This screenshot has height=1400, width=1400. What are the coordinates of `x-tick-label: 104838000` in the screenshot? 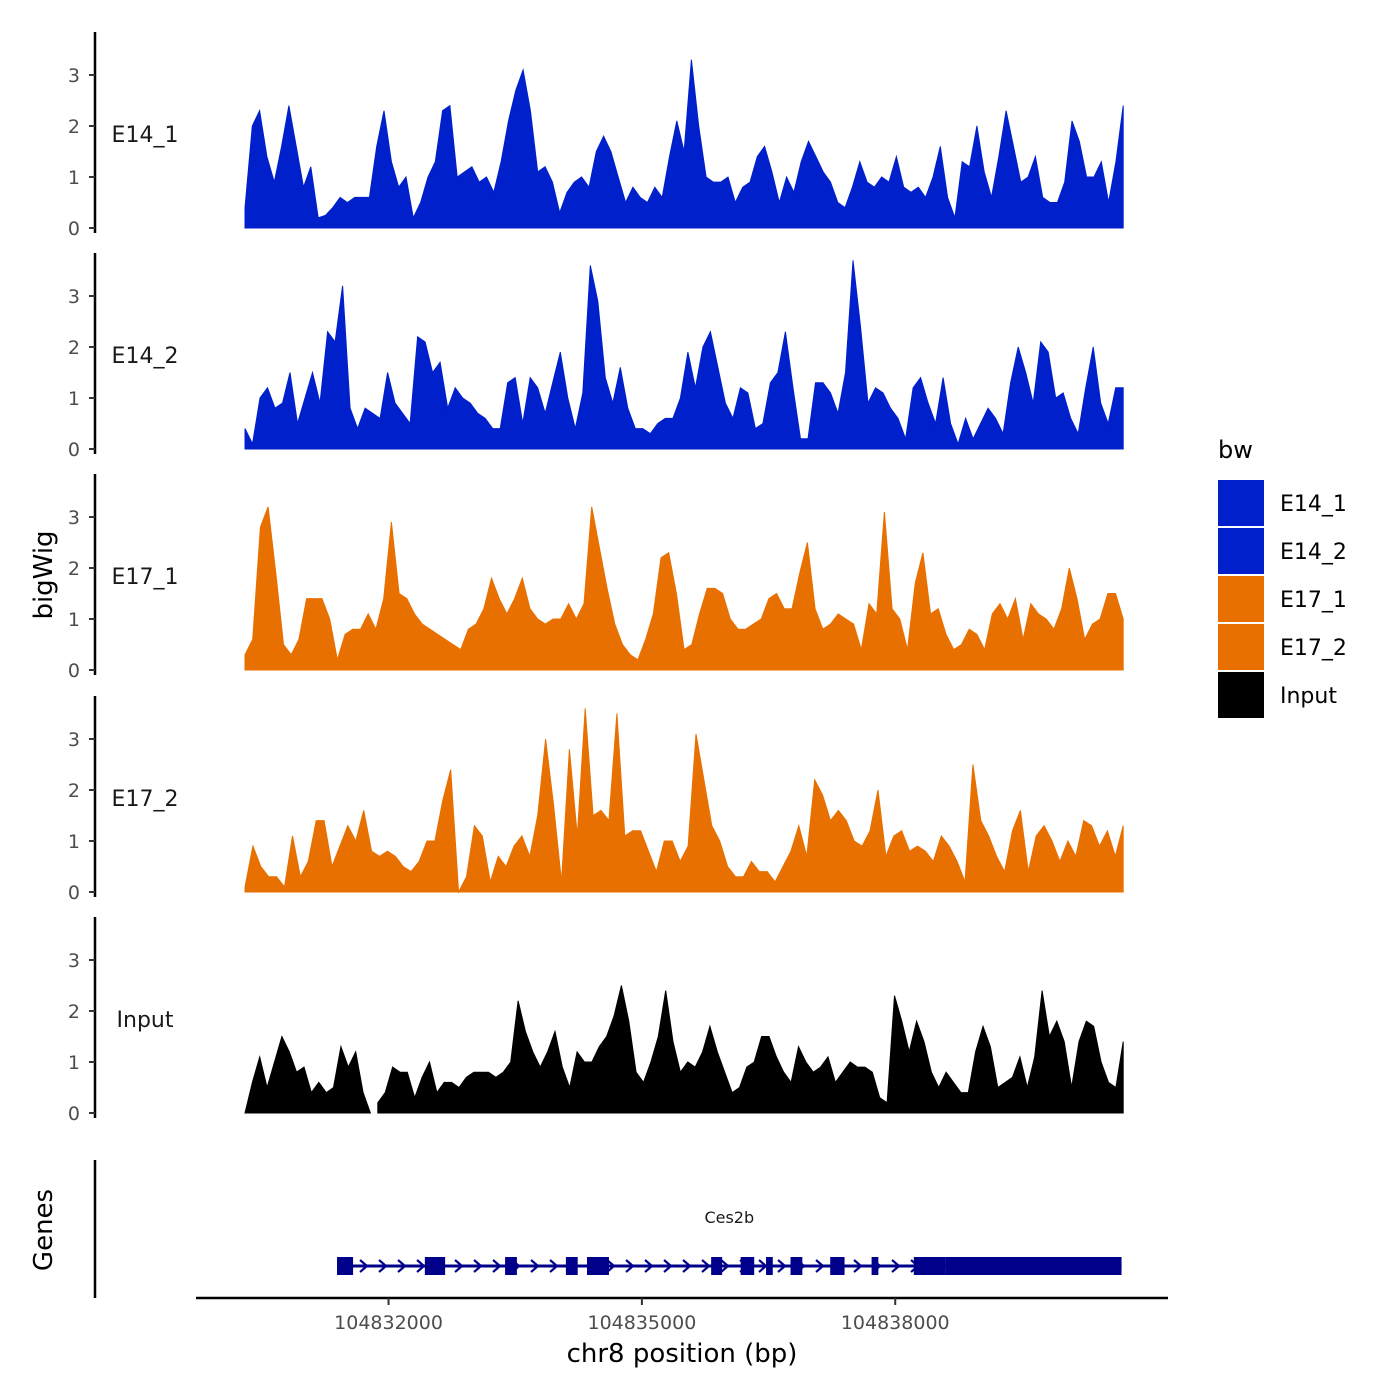 It's located at (895, 1323).